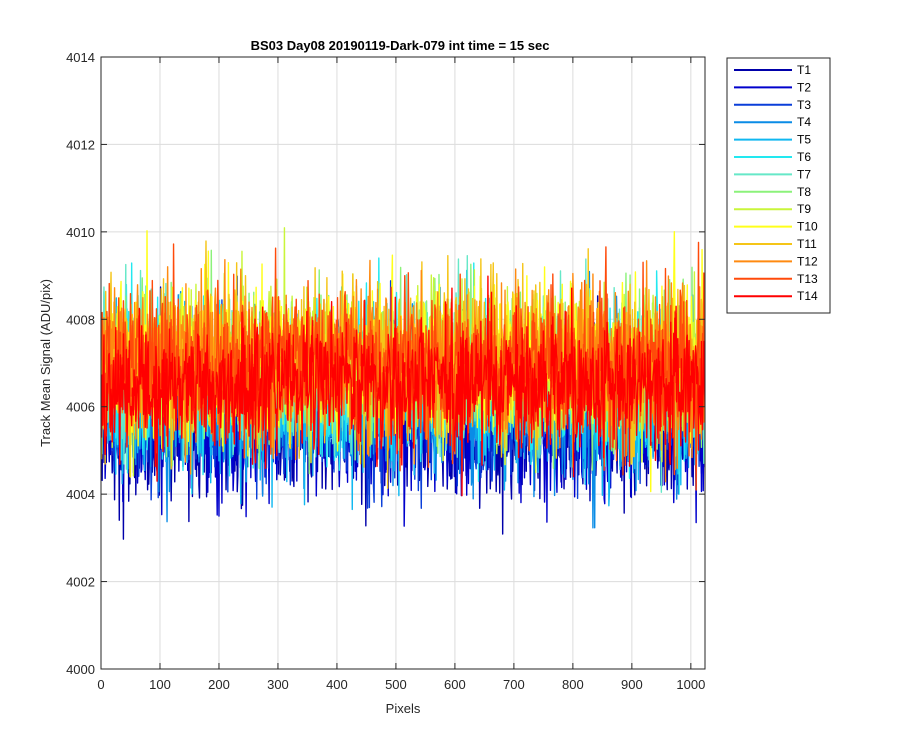 The width and height of the screenshot is (900, 750). What do you see at coordinates (804, 192) in the screenshot?
I see `legend-label-t8: T8` at bounding box center [804, 192].